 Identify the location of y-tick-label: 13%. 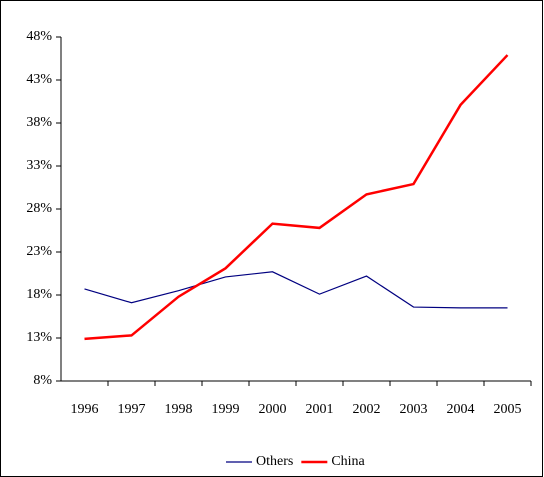
(39, 337).